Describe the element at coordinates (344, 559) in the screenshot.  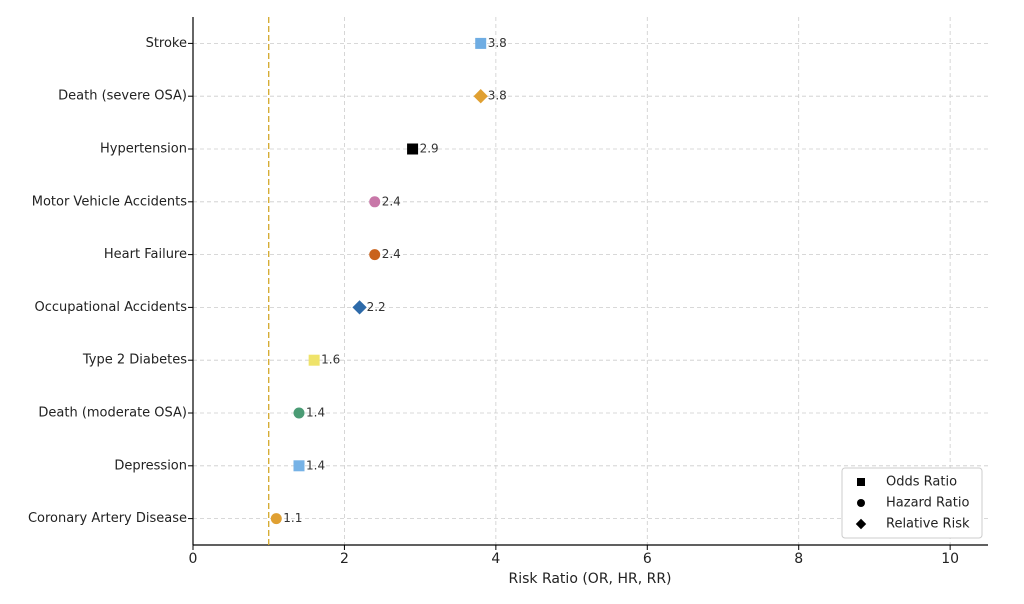
I see `x-tick-label: 2` at that location.